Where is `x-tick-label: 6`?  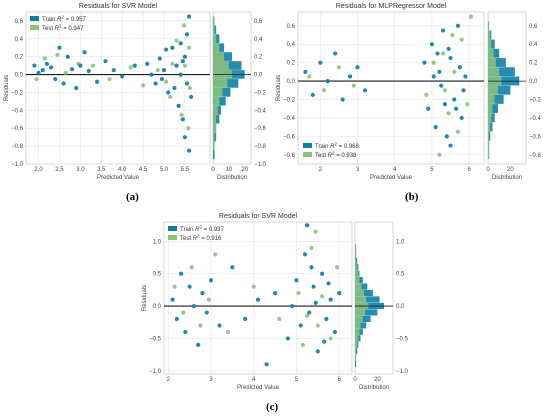 x-tick-label: 6 is located at coordinates (340, 380).